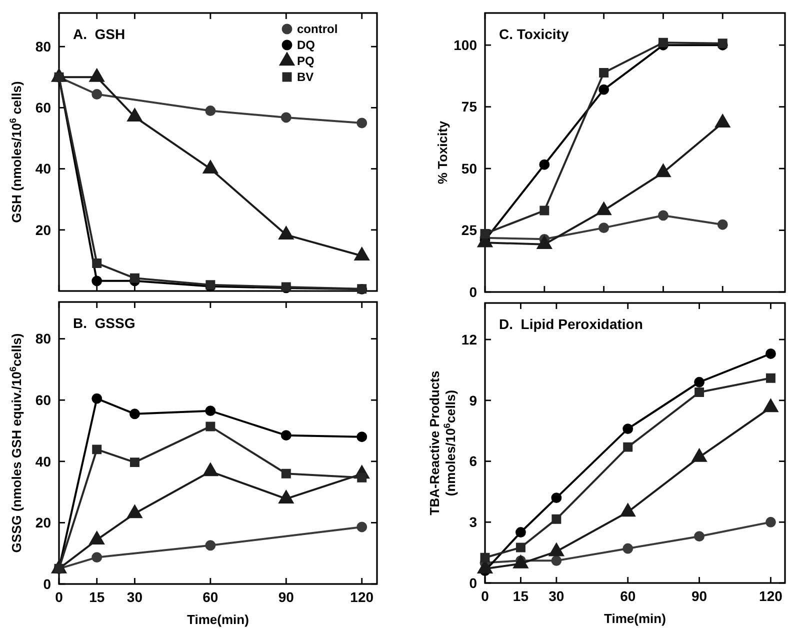 The image size is (793, 629). Describe the element at coordinates (305, 61) in the screenshot. I see `legend-label: PQ` at that location.